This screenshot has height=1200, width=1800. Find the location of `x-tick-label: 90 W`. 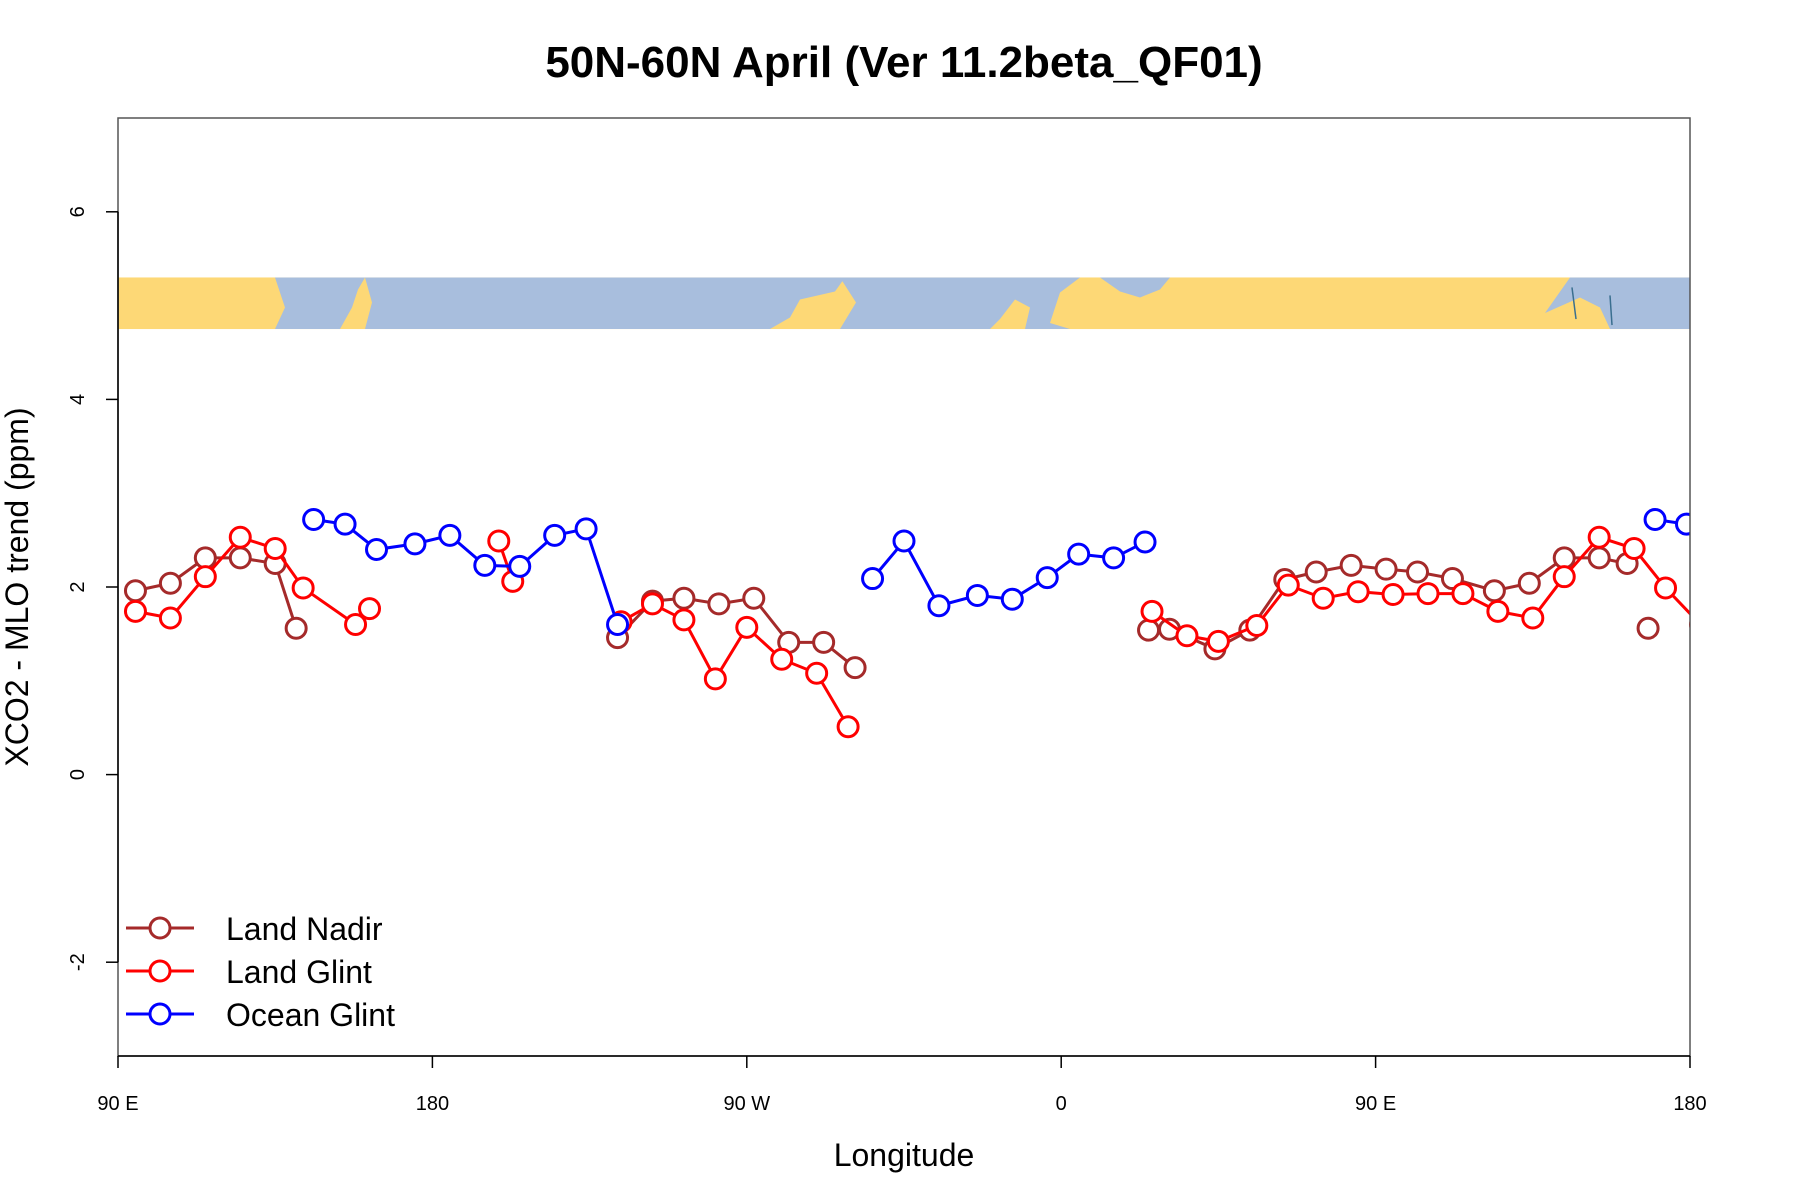

x-tick-label: 90 W is located at coordinates (746, 1104).